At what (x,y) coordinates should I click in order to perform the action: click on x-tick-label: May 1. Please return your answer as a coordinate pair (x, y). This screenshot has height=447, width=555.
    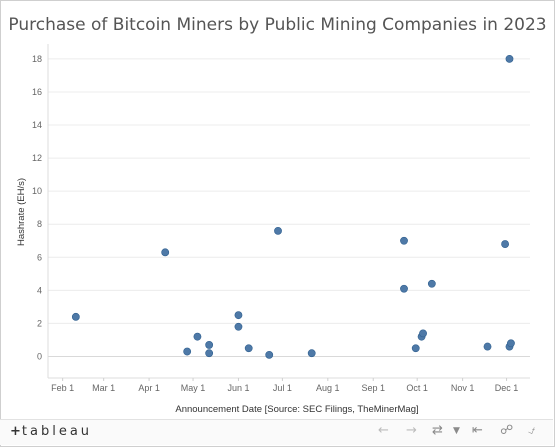
    Looking at the image, I should click on (193, 388).